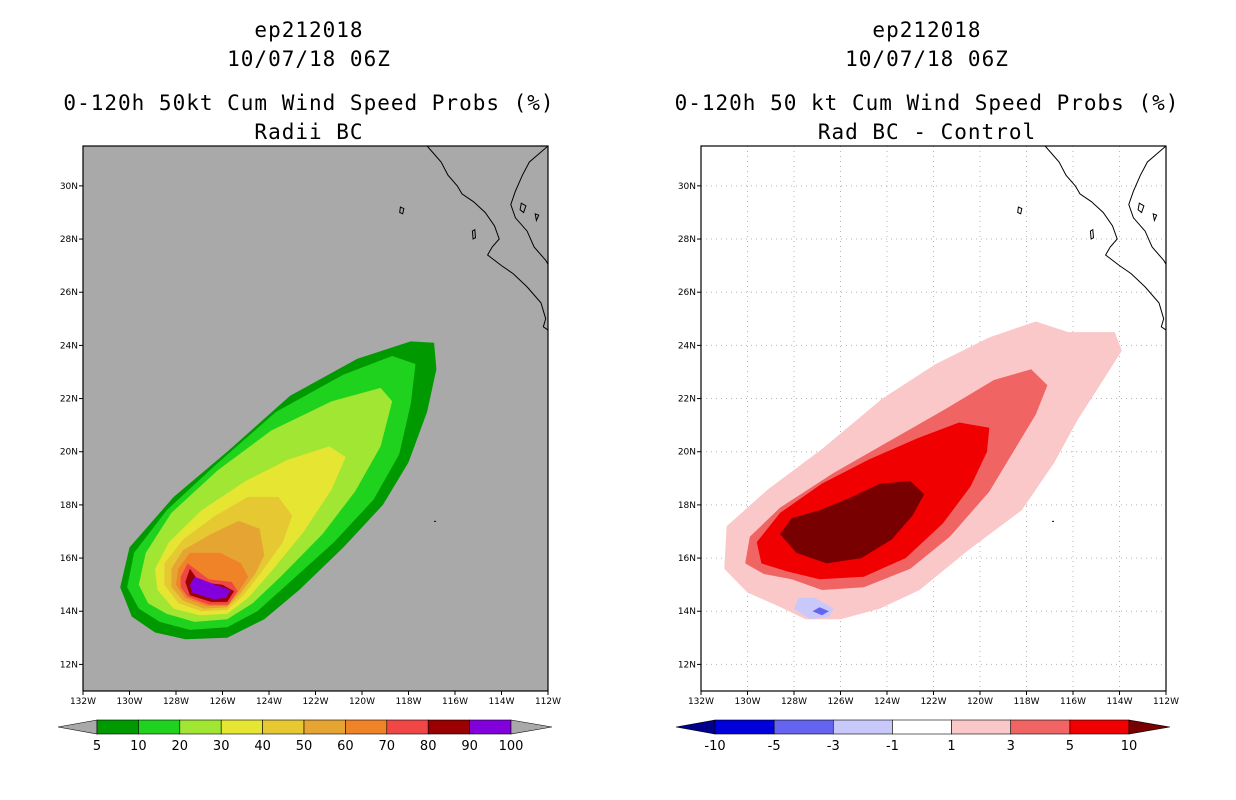 Image resolution: width=1236 pixels, height=800 pixels. Describe the element at coordinates (262, 746) in the screenshot. I see `colorbar-label: 40` at that location.